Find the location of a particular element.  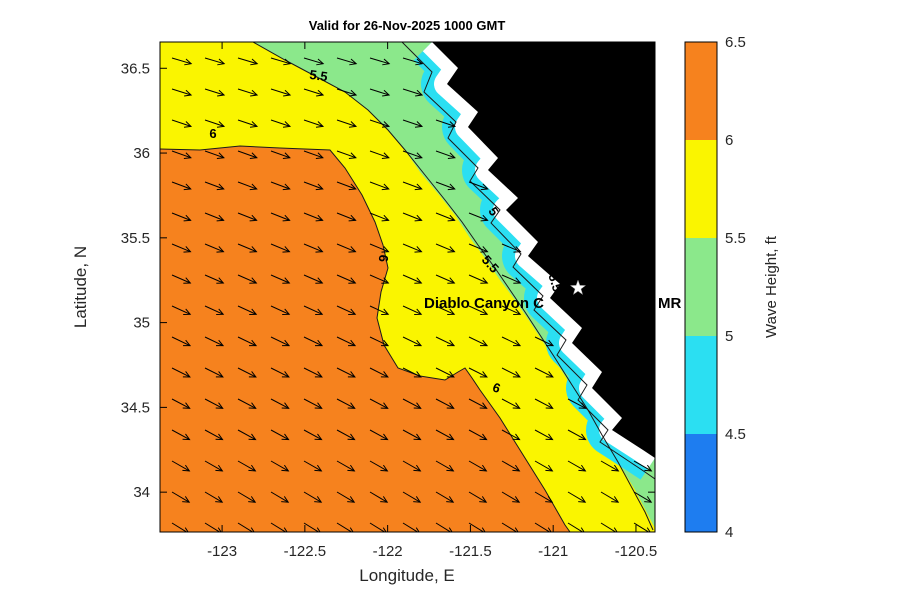

colorbar-tick-label: 6 is located at coordinates (729, 140).